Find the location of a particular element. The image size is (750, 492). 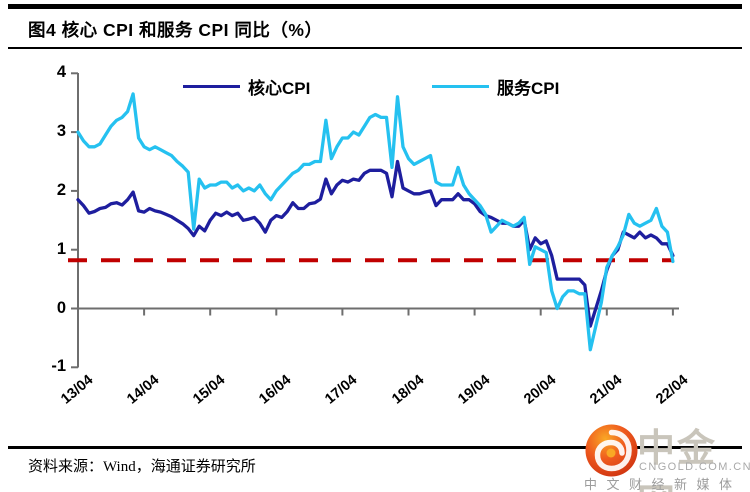

y-axis-label: 3 is located at coordinates (61, 131).